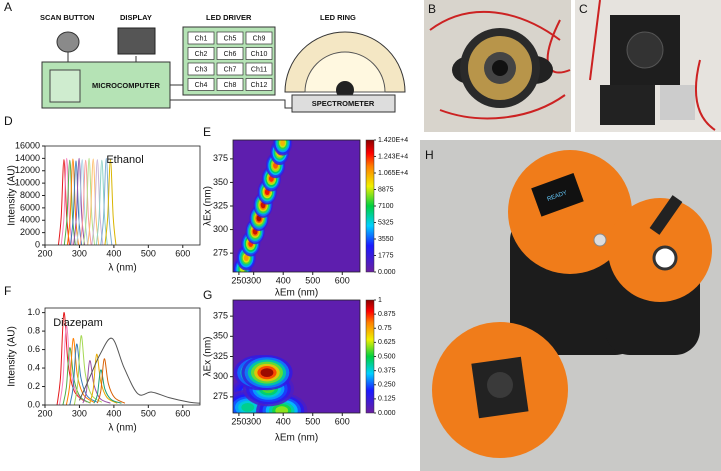 This screenshot has width=721, height=471. Describe the element at coordinates (432, 9) in the screenshot. I see `panel-label: B` at that location.